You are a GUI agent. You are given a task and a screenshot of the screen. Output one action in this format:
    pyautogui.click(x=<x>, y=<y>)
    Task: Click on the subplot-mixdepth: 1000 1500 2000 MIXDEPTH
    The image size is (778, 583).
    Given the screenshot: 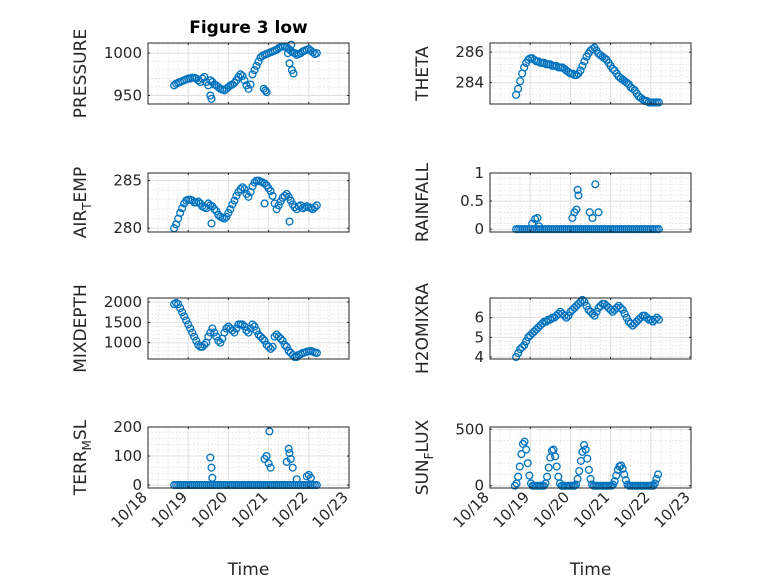 What is the action you would take?
    pyautogui.click(x=210, y=328)
    